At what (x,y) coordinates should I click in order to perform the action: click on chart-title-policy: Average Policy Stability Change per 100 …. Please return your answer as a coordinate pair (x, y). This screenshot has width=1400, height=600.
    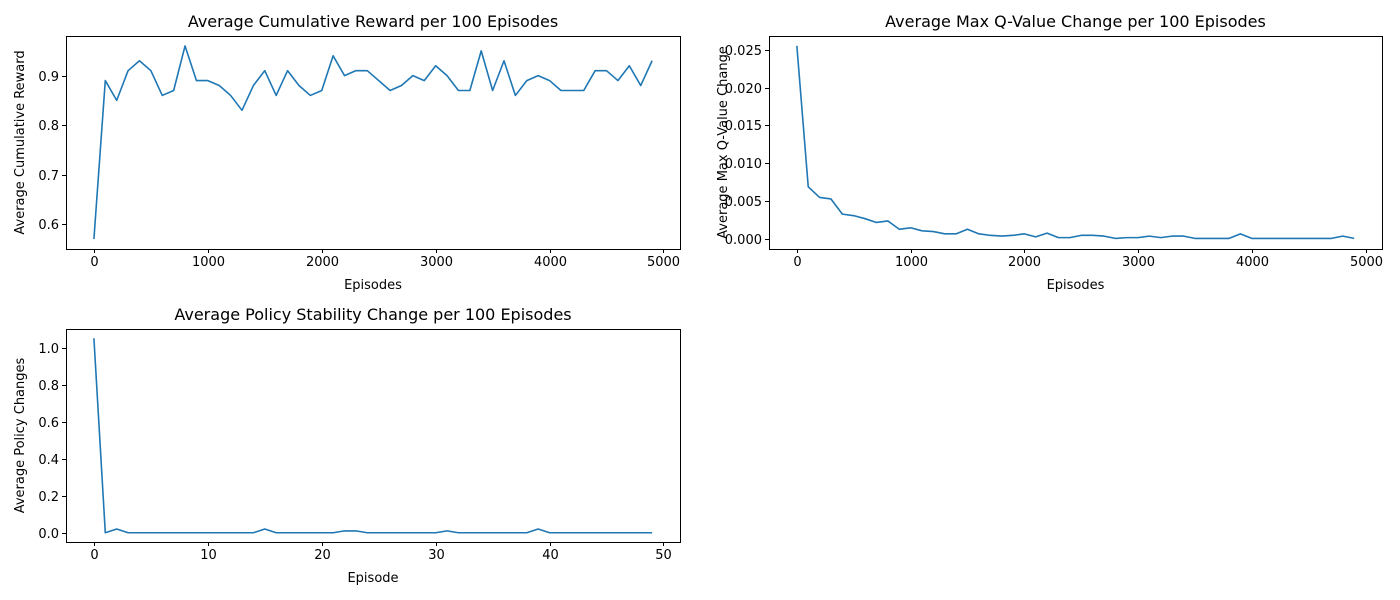
    Looking at the image, I should click on (372, 314).